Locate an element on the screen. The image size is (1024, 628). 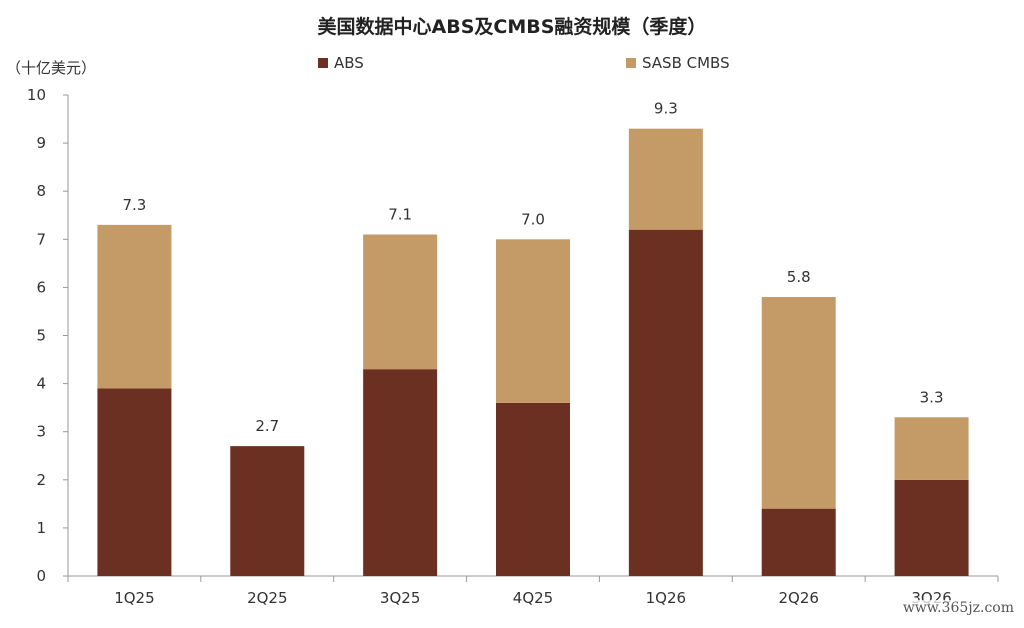
bar-sasb-cmbs-2q26 is located at coordinates (798, 403).